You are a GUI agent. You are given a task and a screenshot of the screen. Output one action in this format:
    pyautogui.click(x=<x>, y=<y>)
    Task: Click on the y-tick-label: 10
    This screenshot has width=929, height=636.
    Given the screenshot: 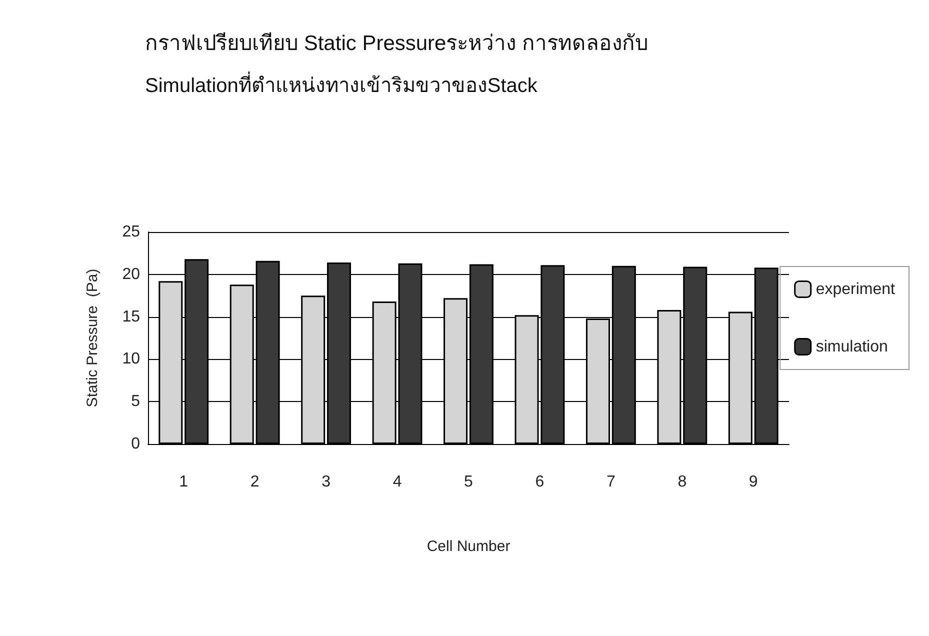 What is the action you would take?
    pyautogui.click(x=131, y=359)
    